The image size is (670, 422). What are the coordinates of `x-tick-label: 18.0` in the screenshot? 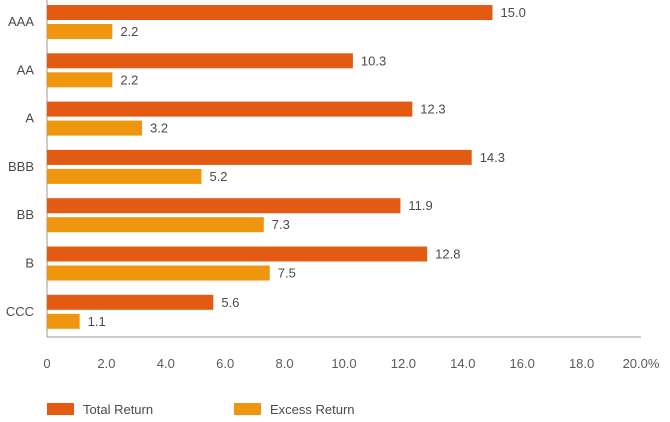 It's located at (581, 363).